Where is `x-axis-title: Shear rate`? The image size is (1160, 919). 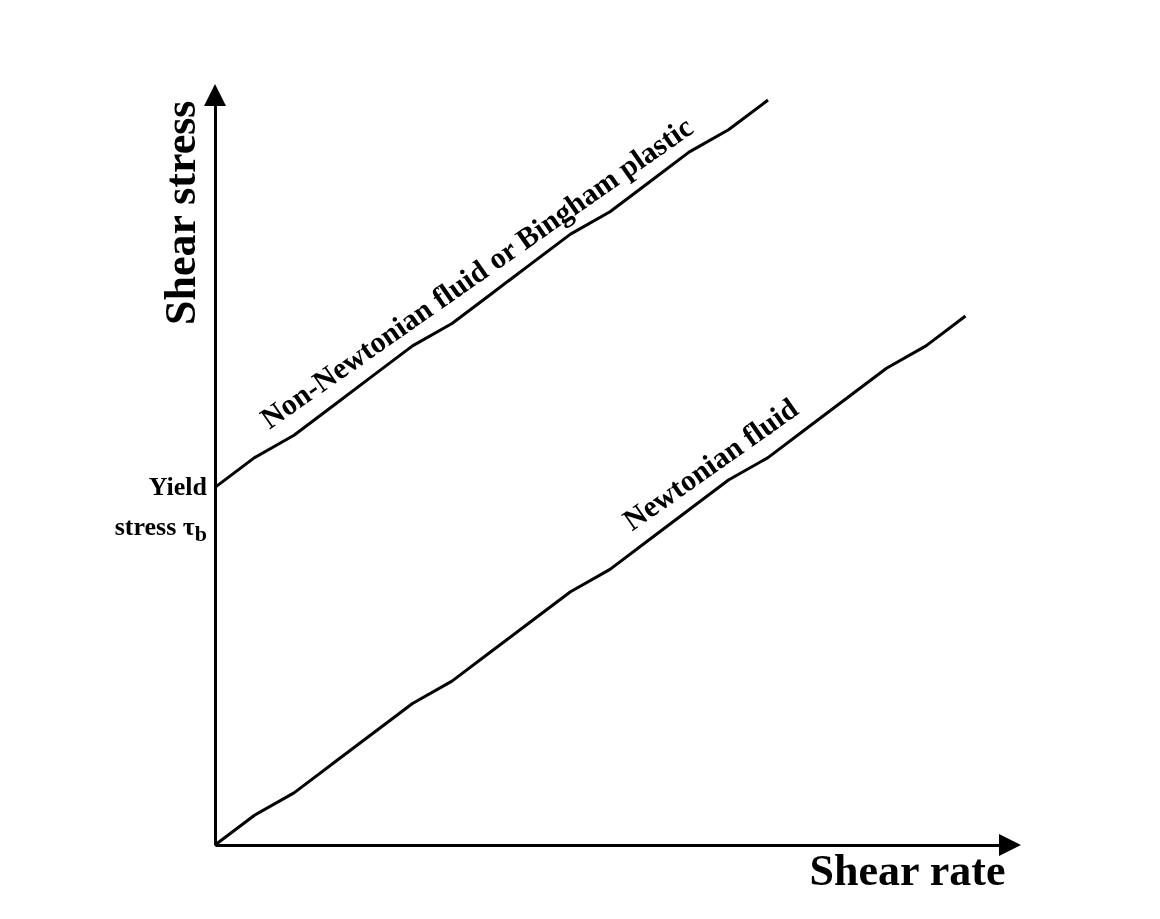
x-axis-title: Shear rate is located at coordinates (907, 870).